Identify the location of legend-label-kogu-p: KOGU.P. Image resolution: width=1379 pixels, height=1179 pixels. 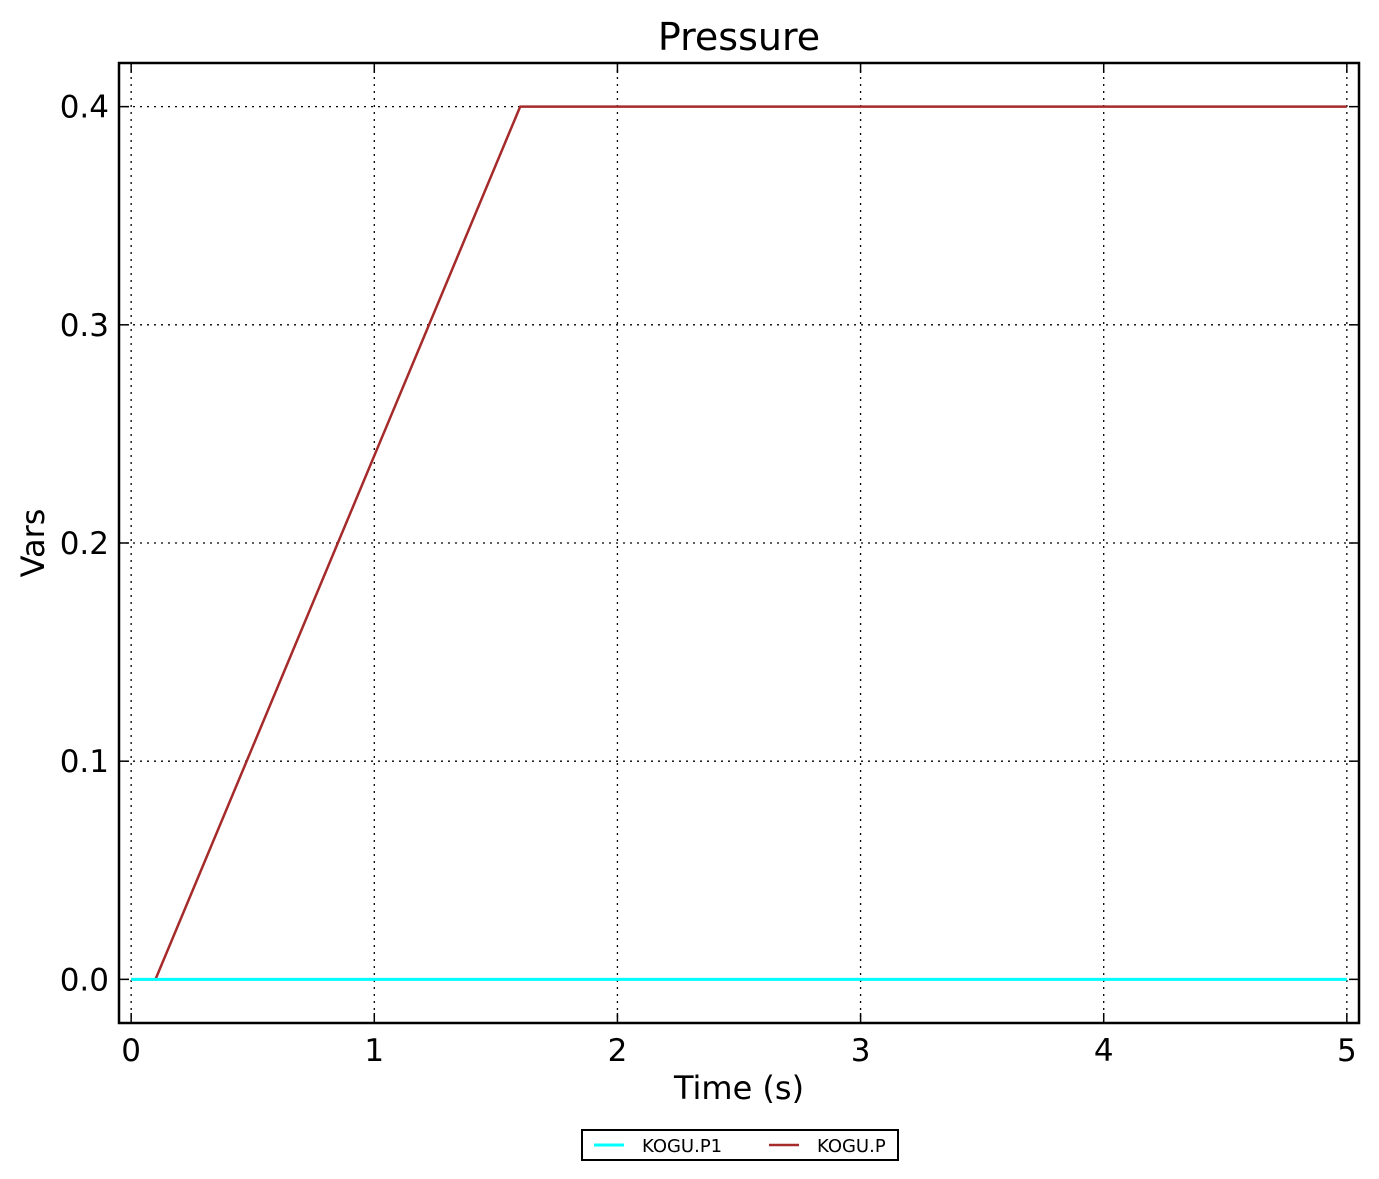
(851, 1146).